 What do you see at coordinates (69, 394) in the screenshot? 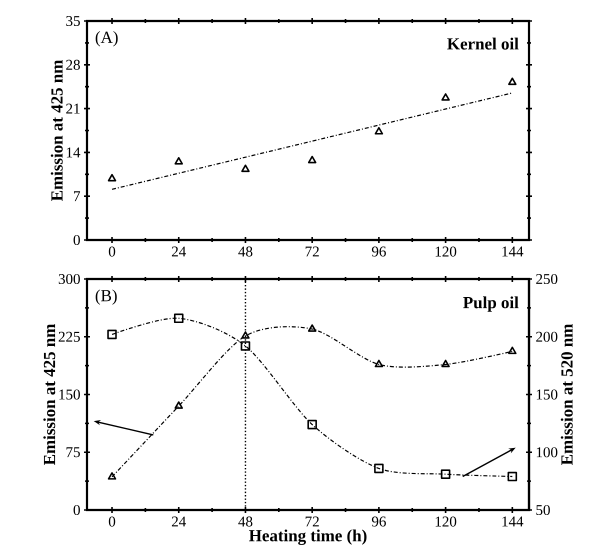
I see `y-tick-label: 150` at bounding box center [69, 394].